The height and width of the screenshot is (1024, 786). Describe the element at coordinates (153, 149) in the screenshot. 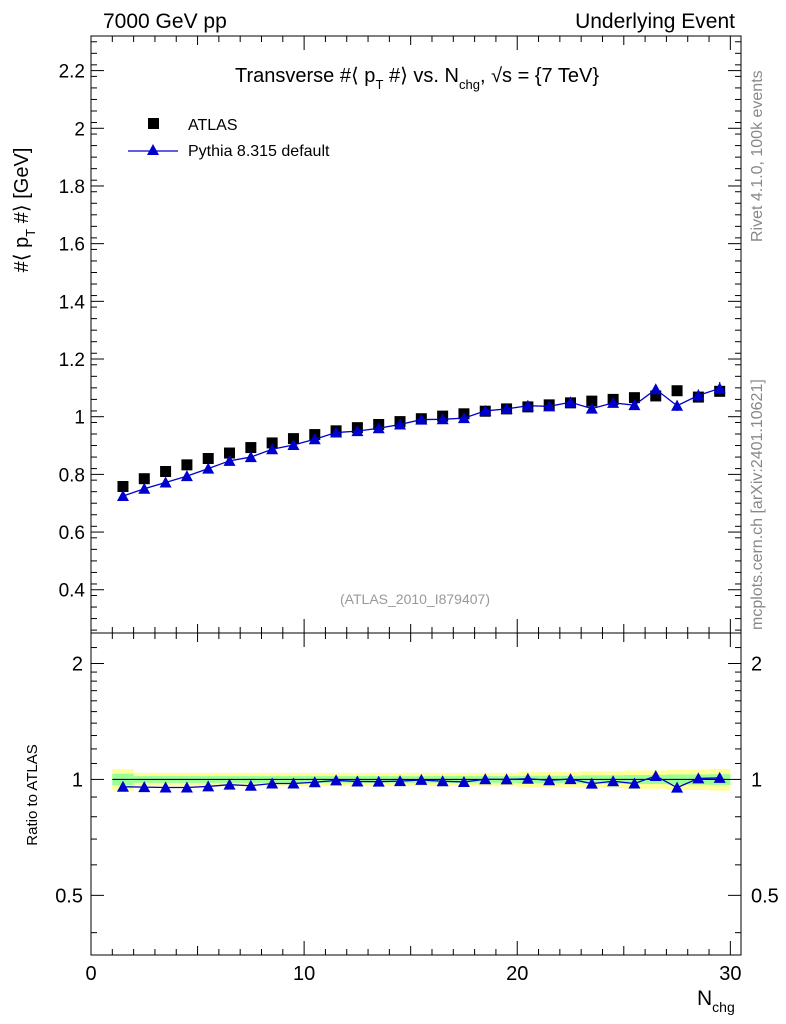

I see `legend-pythia-marker` at that location.